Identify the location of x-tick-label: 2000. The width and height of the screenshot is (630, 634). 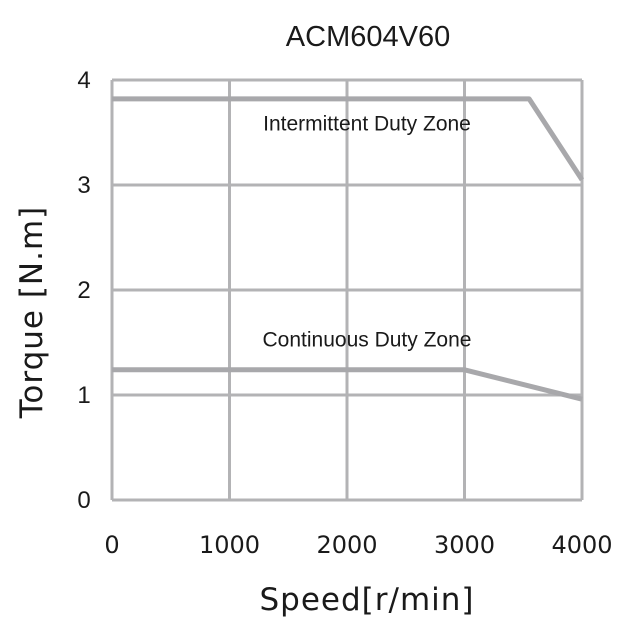
(346, 545).